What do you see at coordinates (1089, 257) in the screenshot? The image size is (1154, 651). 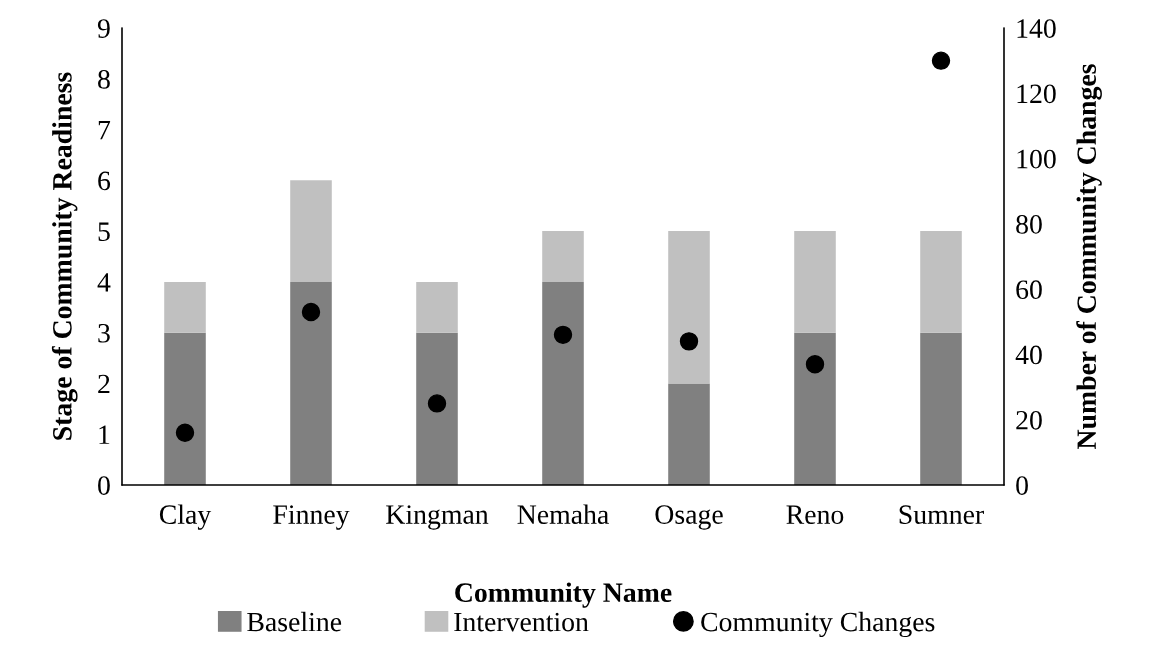 I see `y2-axis-title: Number of Community Changes` at bounding box center [1089, 257].